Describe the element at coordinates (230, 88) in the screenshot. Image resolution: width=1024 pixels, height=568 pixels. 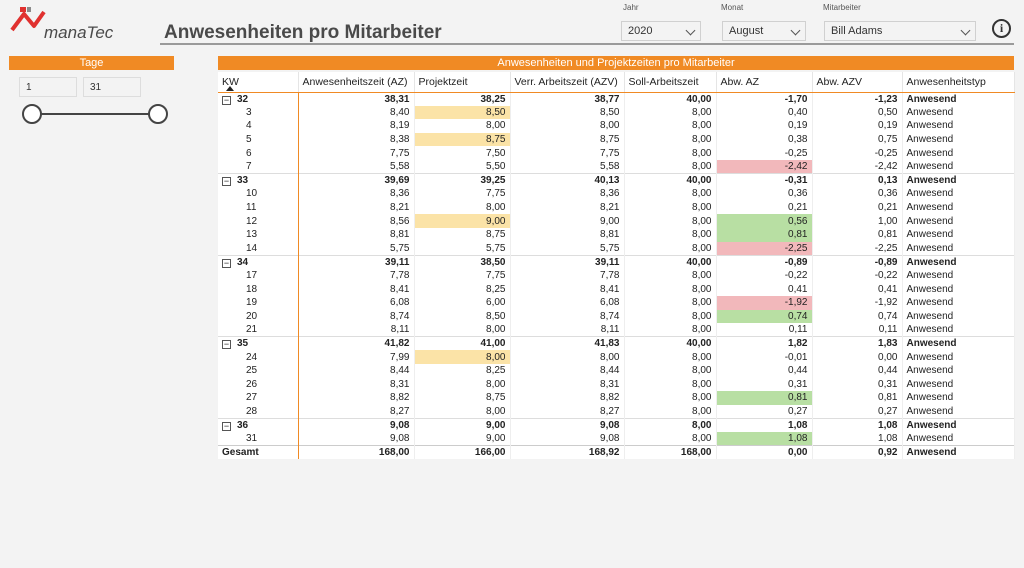
I see `sort-ascending-icon` at that location.